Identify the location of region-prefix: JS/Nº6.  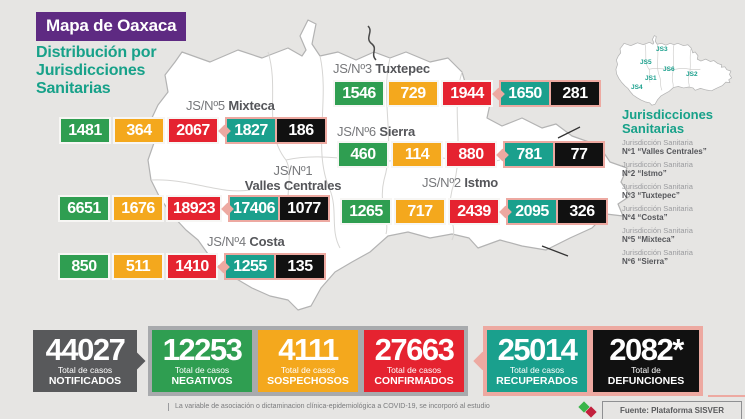
(356, 131).